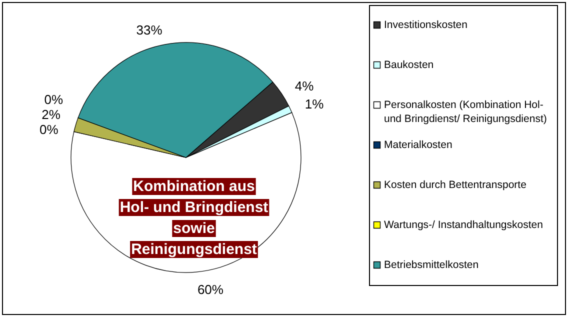  What do you see at coordinates (51, 114) in the screenshot?
I see `data-label: 2%` at bounding box center [51, 114].